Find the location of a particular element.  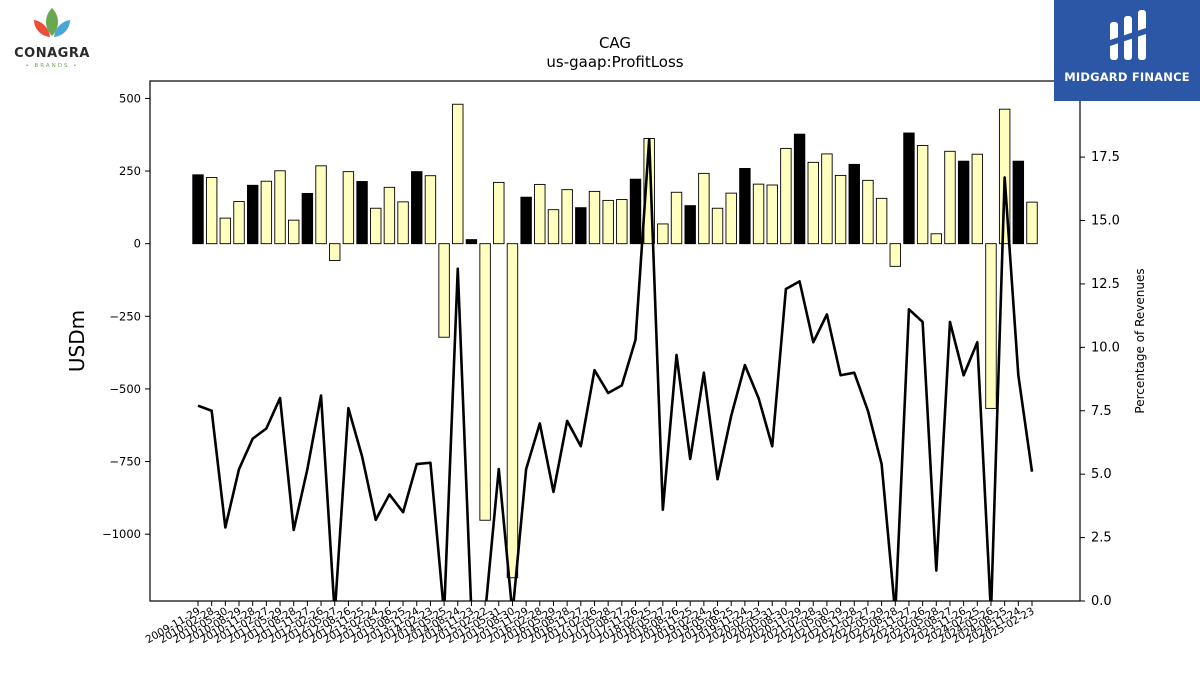

y2-tick-label: 5.0 is located at coordinates (1101, 474).